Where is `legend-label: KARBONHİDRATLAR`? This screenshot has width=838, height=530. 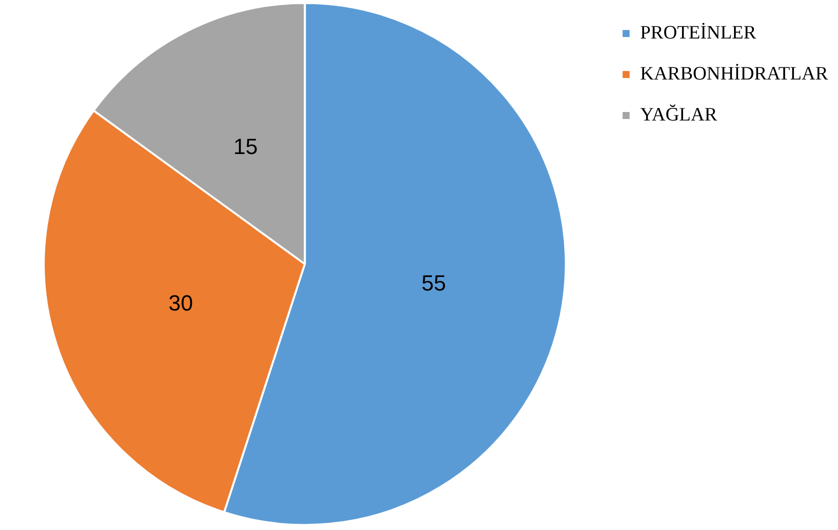 legend-label: KARBONHİDRATLAR is located at coordinates (734, 73).